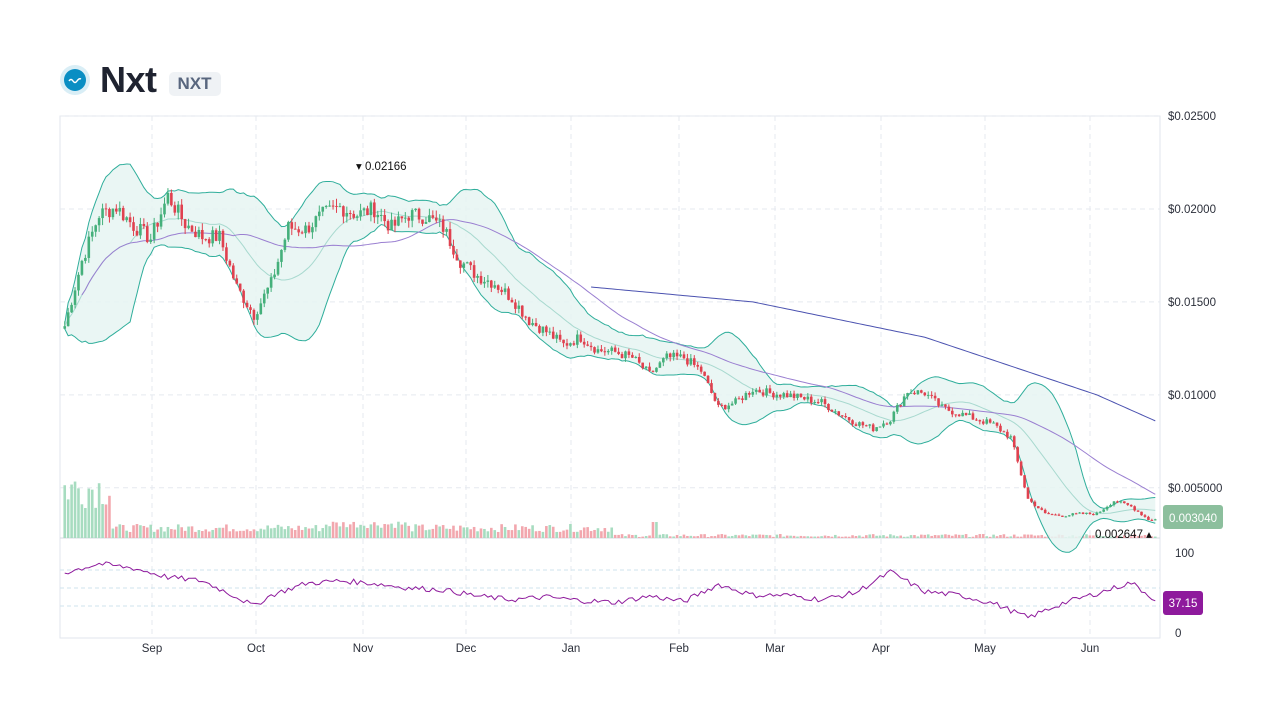  I want to click on rsi-value-badge: 37.15, so click(1183, 603).